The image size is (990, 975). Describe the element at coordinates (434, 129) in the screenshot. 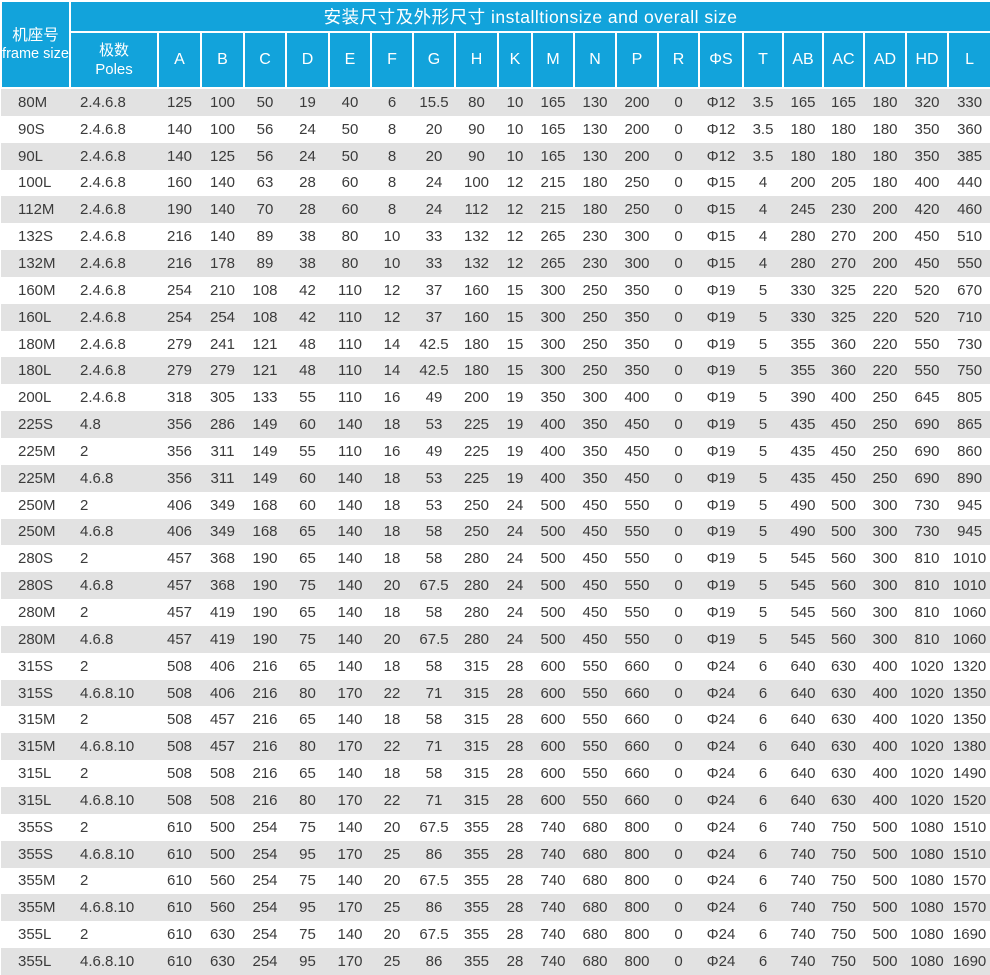

I see `dim-cell: 20` at that location.